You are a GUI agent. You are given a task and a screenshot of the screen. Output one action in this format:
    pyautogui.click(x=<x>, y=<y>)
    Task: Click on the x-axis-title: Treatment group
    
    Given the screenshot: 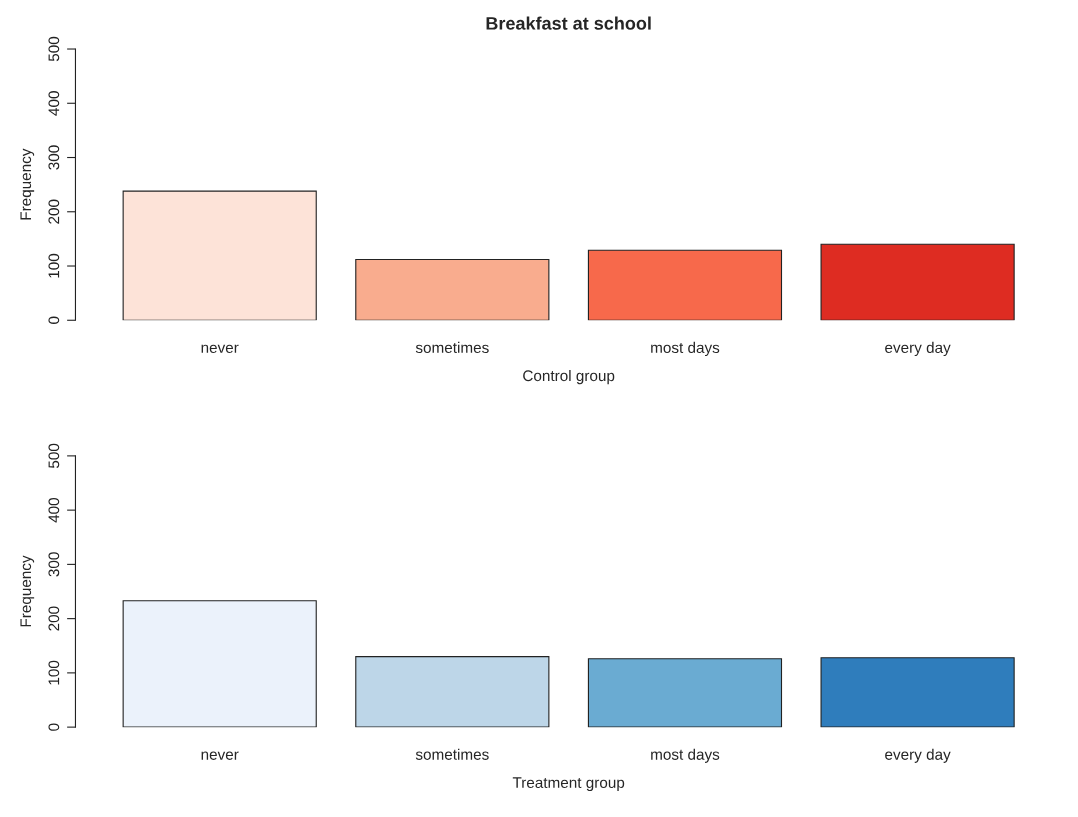 What is the action you would take?
    pyautogui.click(x=568, y=784)
    